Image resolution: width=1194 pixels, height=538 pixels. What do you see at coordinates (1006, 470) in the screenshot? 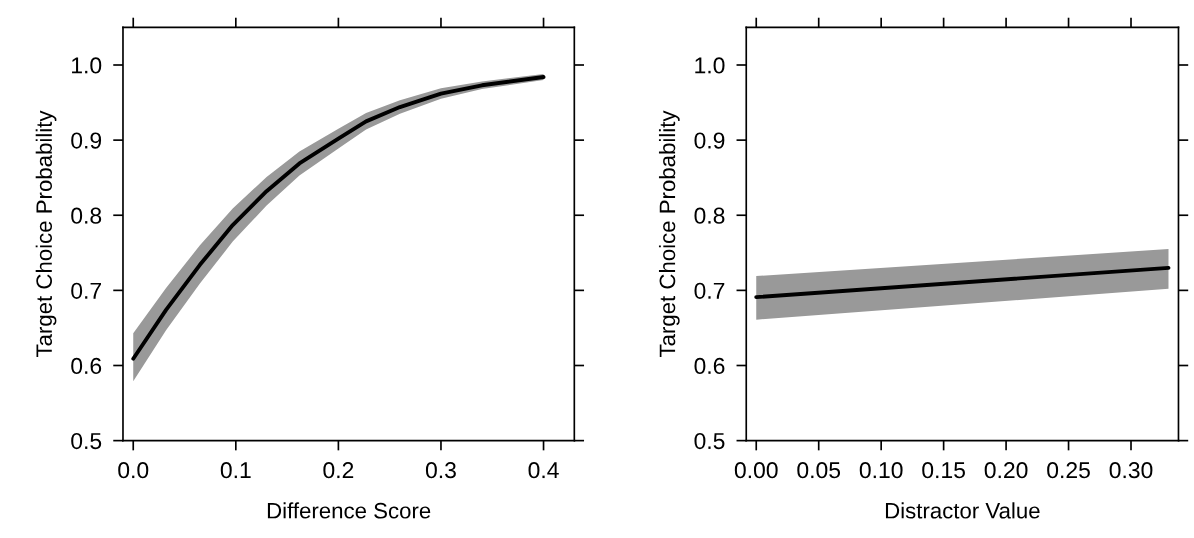
I see `x-tick-label: 0.20` at bounding box center [1006, 470].